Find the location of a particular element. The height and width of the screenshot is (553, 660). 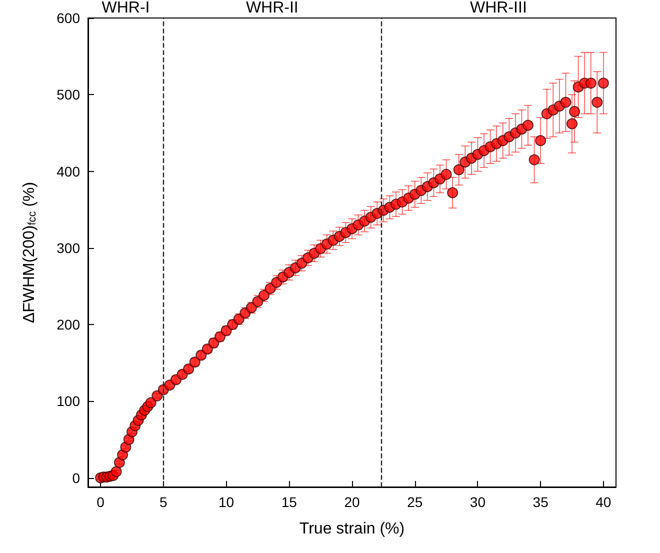

x-tick-label: 0 is located at coordinates (100, 502).